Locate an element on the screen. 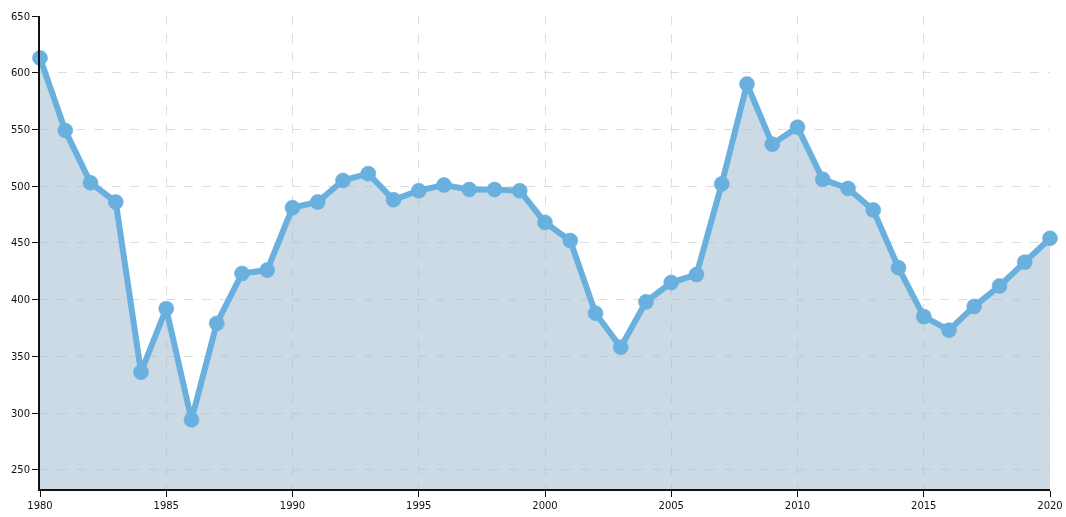  y-tick-label: 250 is located at coordinates (20, 470).